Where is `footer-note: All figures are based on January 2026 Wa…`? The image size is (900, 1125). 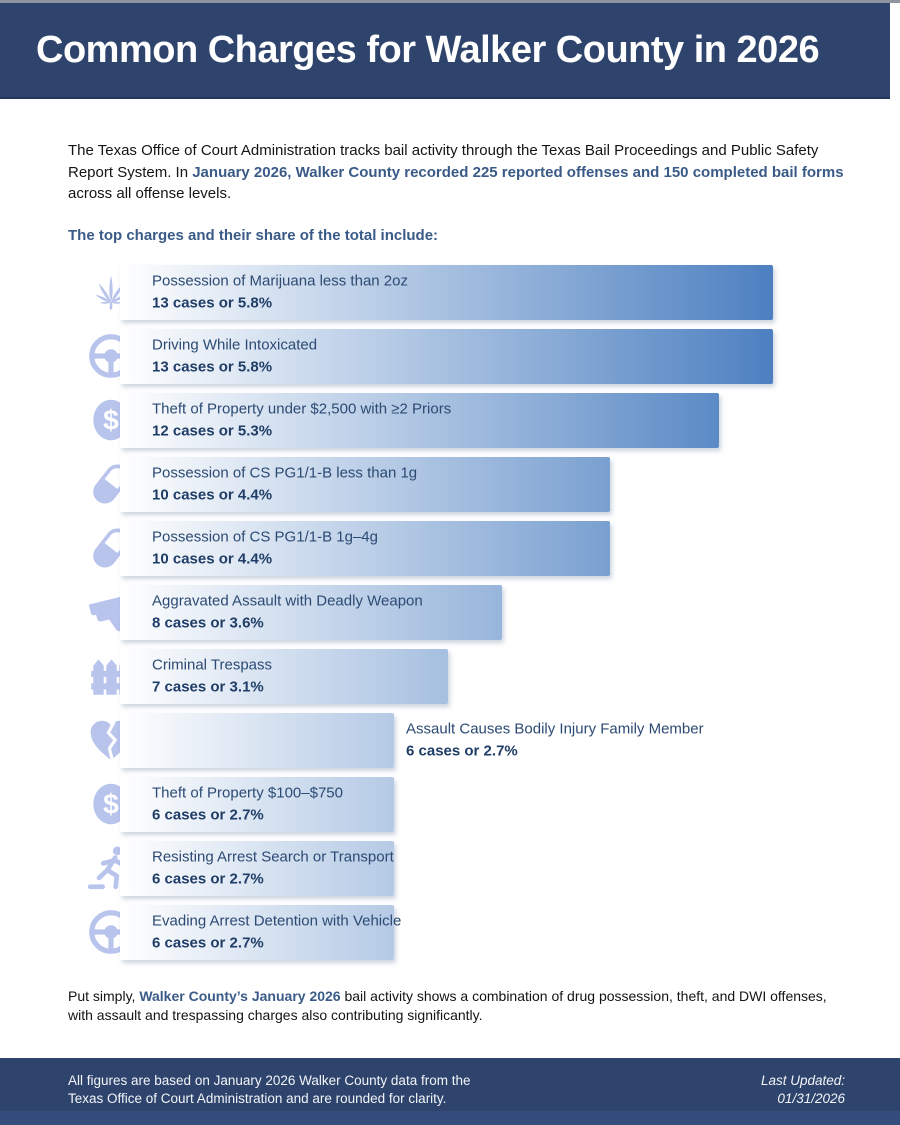
footer-note: All figures are based on January 2026 Wa… is located at coordinates (269, 1098).